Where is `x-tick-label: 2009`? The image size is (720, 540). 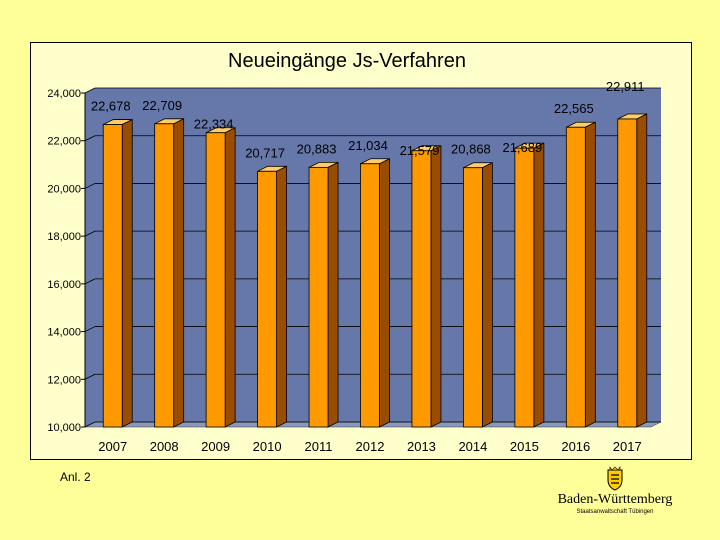
x-tick-label: 2009 is located at coordinates (215, 446).